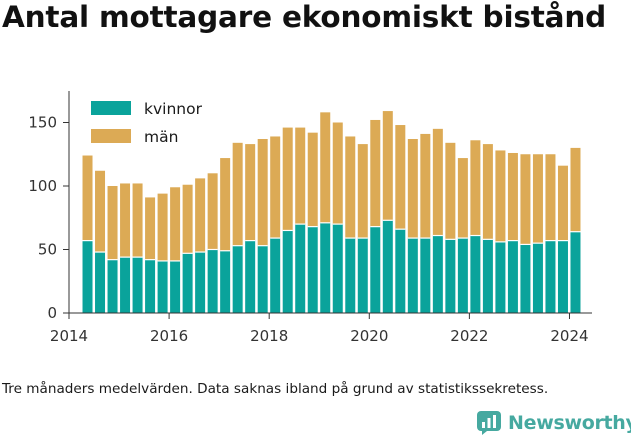  Describe the element at coordinates (52, 313) in the screenshot. I see `y-tick-label: 0` at that location.